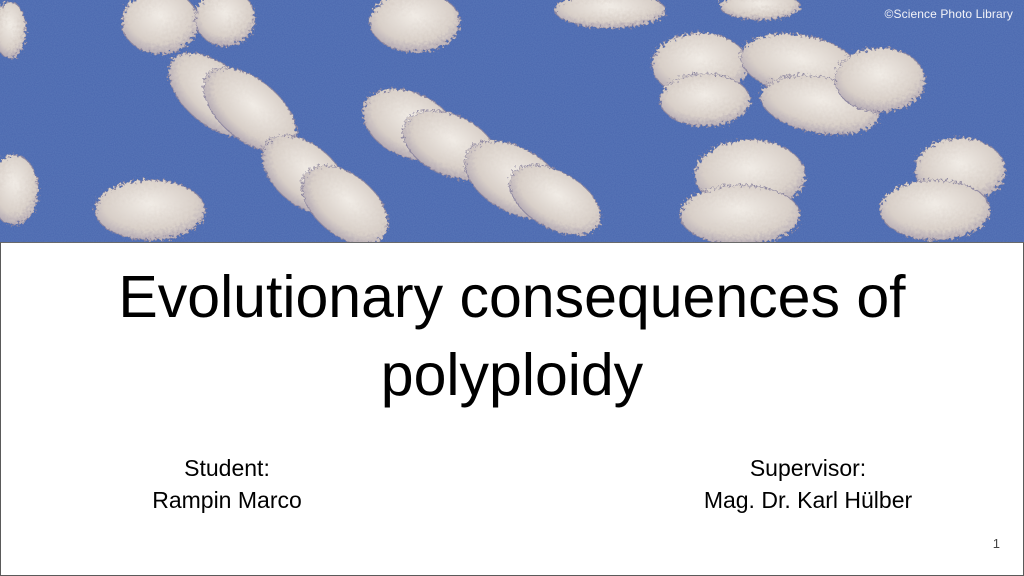 This screenshot has height=576, width=1024. Describe the element at coordinates (808, 468) in the screenshot. I see `supervisor-label: Supervisor:` at that location.